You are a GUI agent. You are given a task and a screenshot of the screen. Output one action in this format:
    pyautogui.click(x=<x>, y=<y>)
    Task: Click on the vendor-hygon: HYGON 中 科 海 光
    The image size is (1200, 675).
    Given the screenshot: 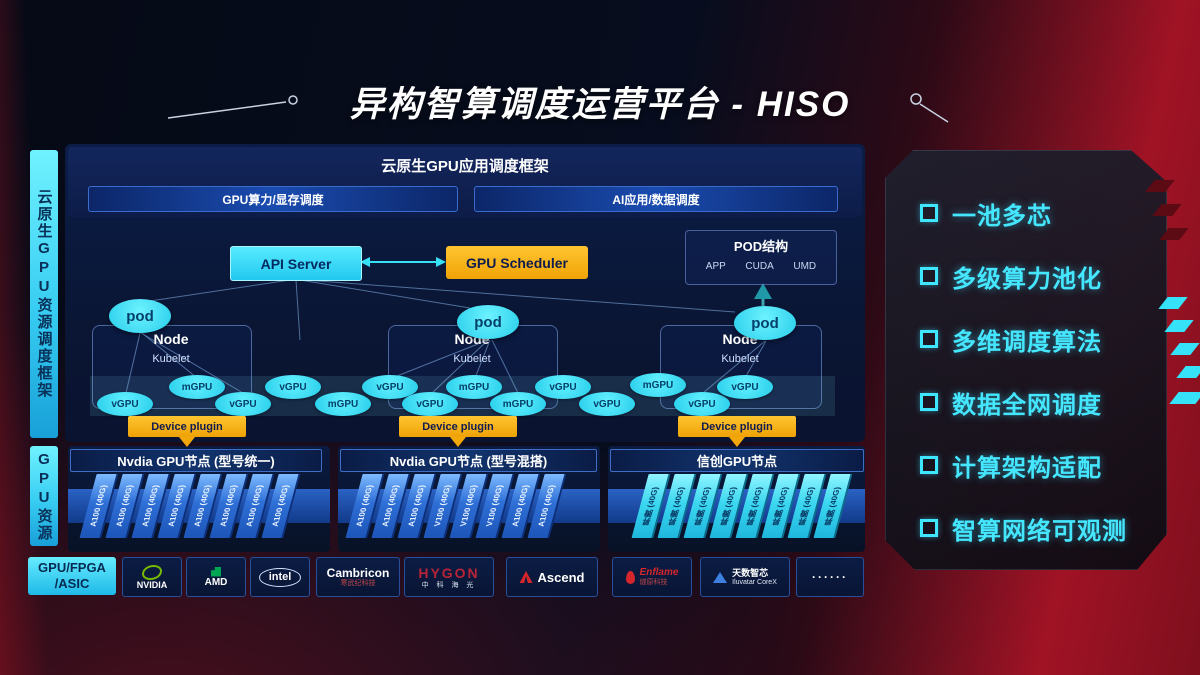 What is the action you would take?
    pyautogui.click(x=449, y=577)
    